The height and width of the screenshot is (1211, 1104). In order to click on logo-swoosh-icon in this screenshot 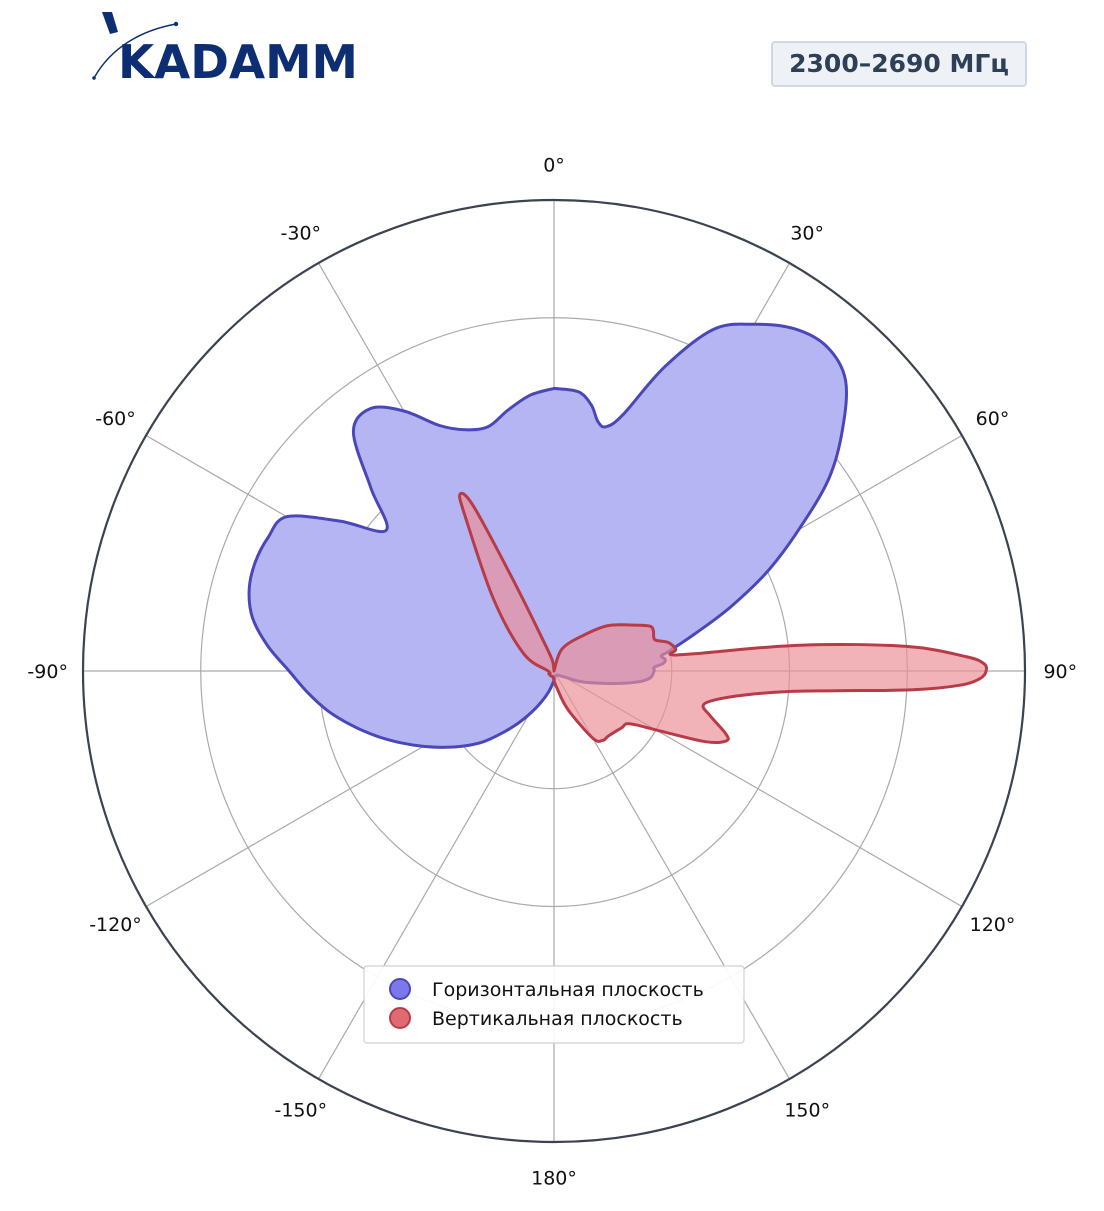, I will do `click(135, 51)`.